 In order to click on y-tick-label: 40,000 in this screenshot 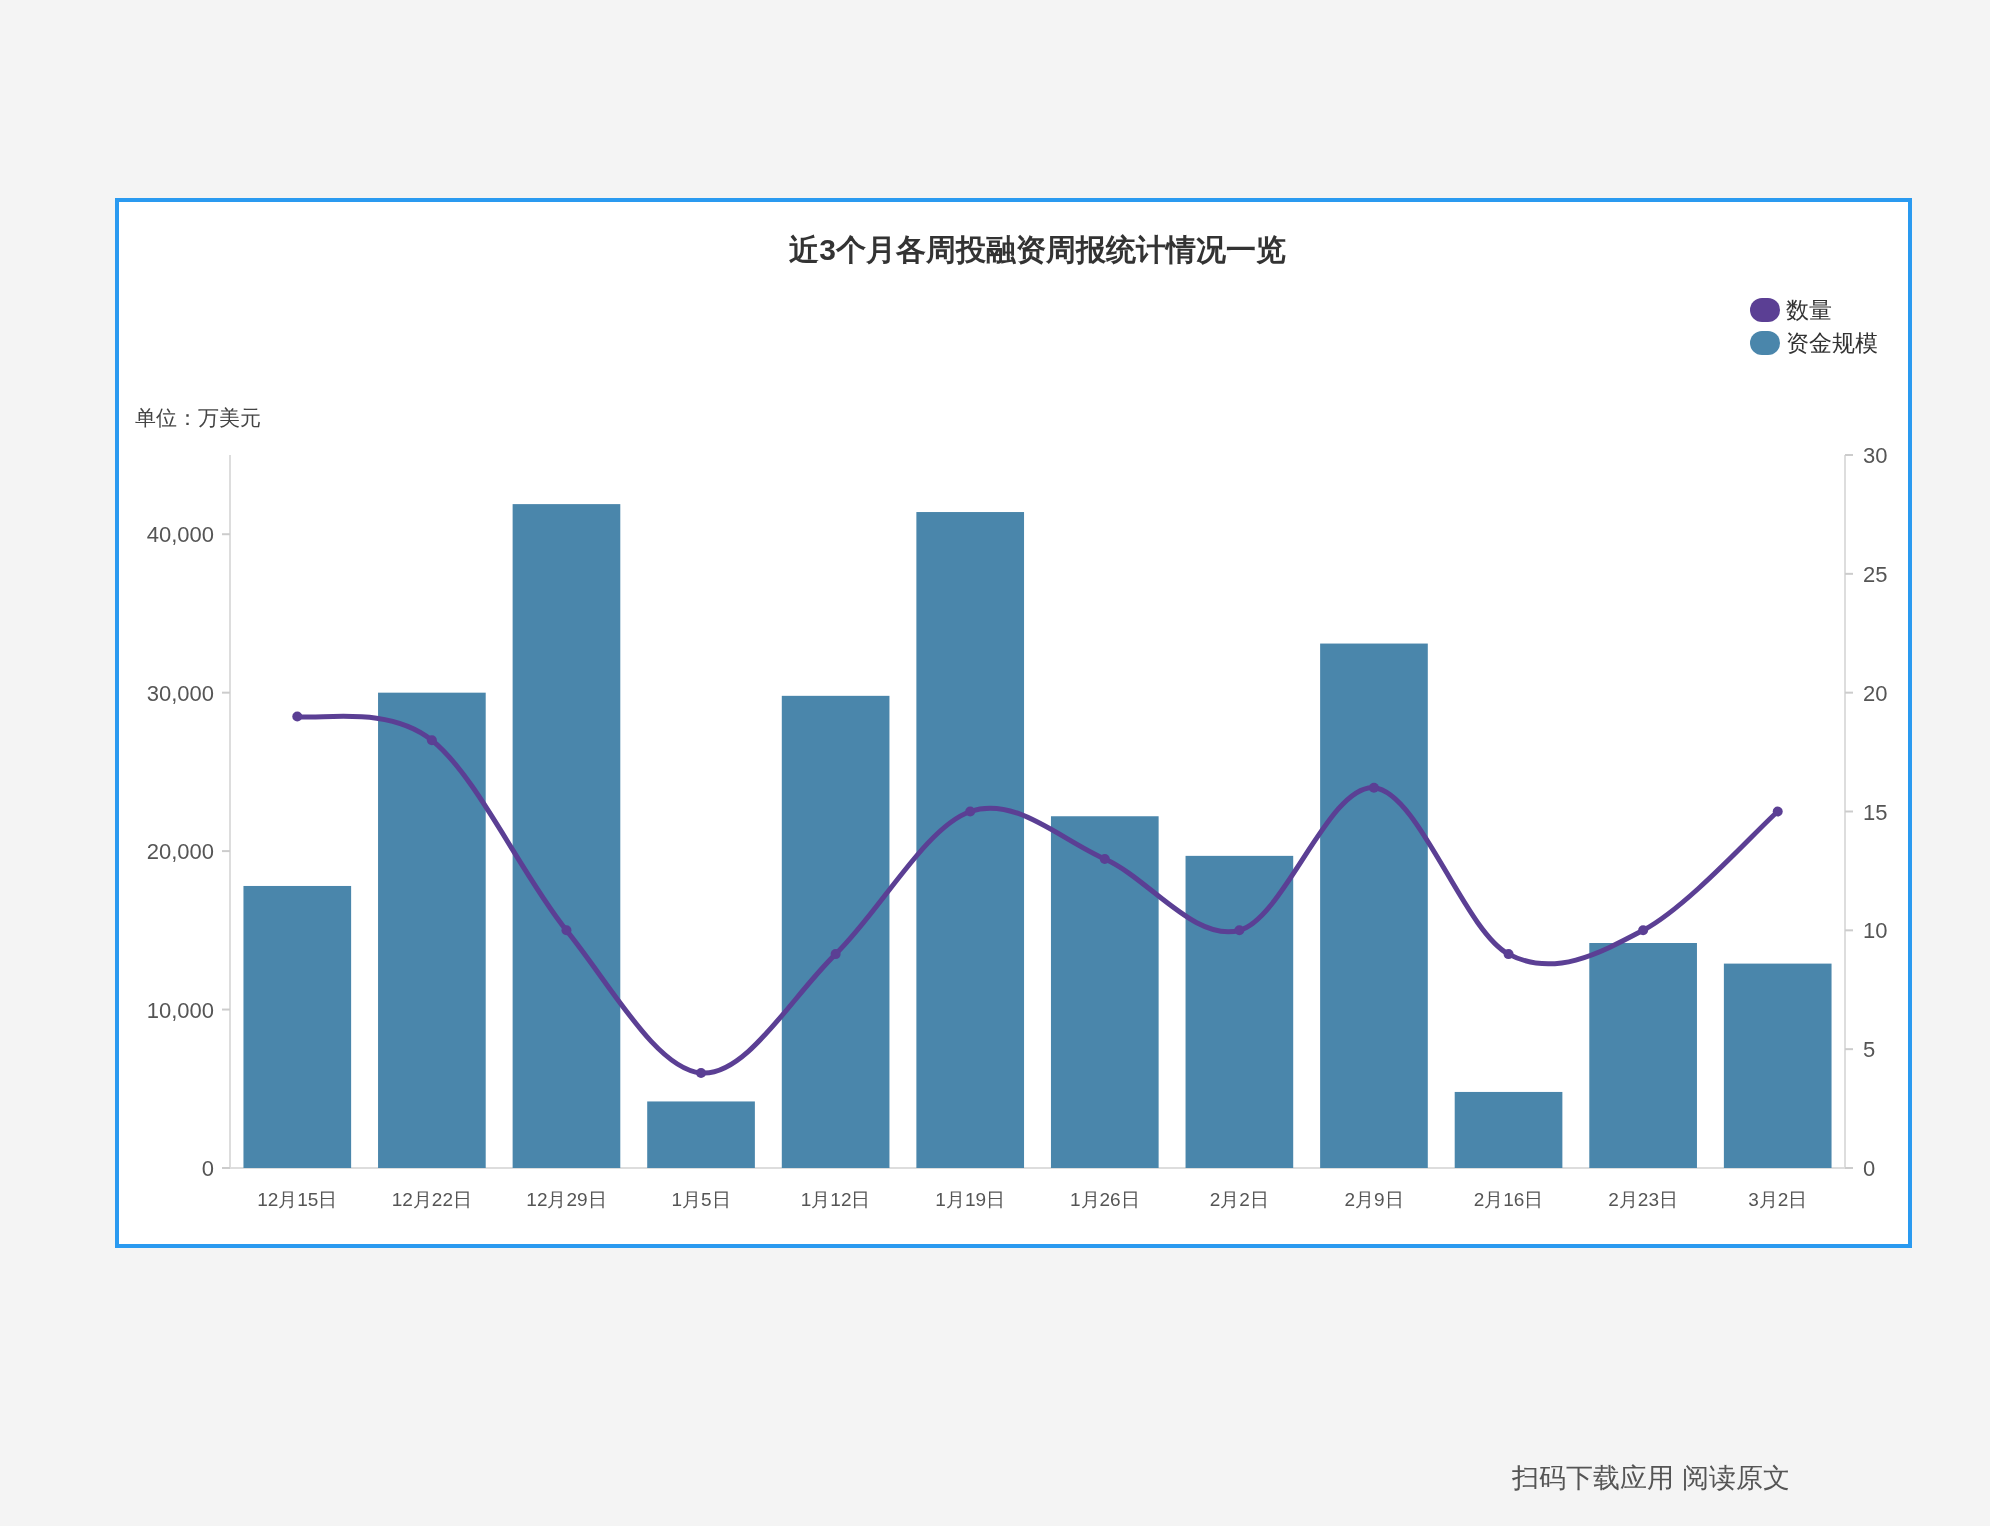, I will do `click(180, 535)`.